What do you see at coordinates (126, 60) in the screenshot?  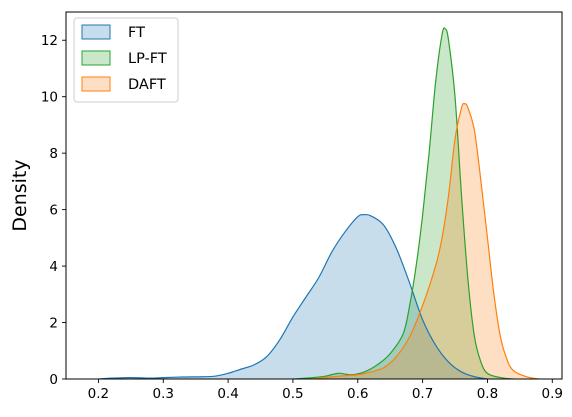 I see `legend: FT LP-FT DAFT` at bounding box center [126, 60].